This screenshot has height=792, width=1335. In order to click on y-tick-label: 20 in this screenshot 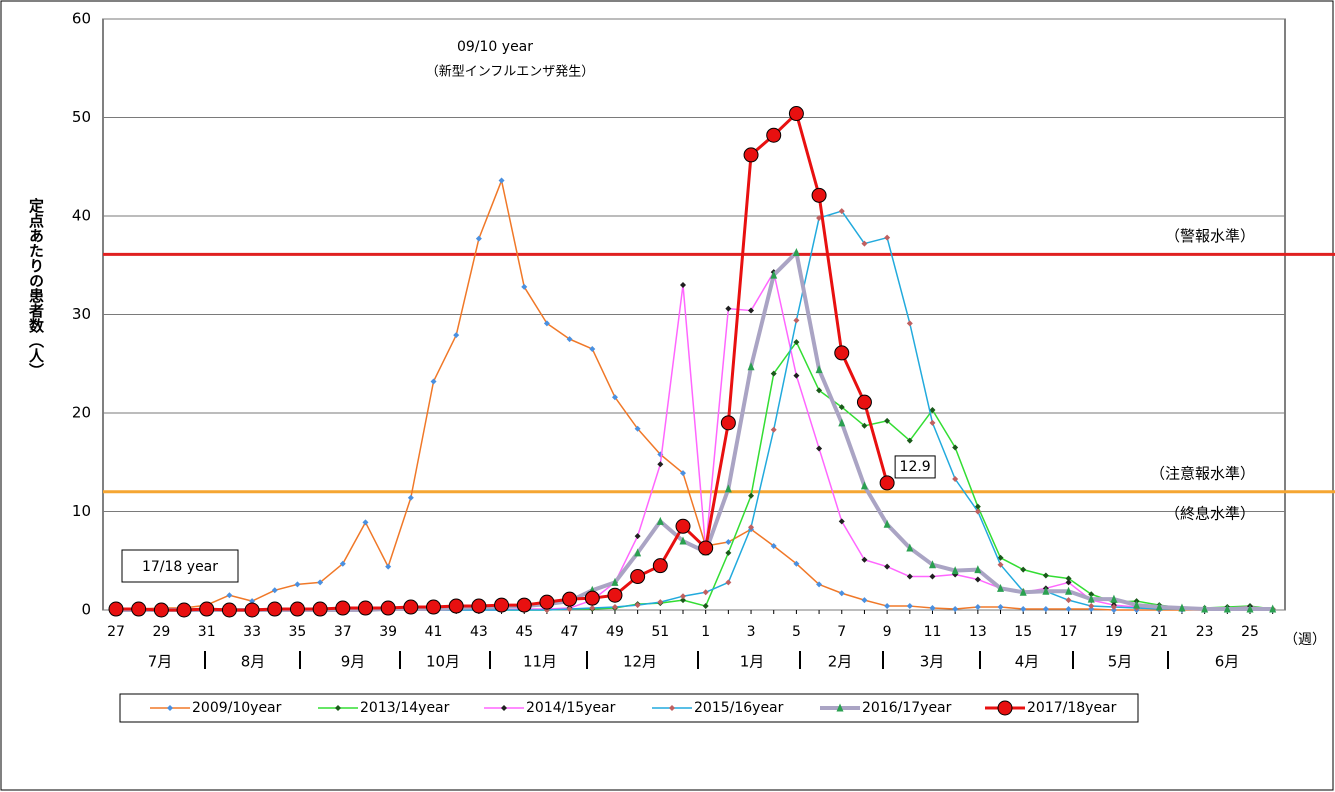, I will do `click(81, 413)`.